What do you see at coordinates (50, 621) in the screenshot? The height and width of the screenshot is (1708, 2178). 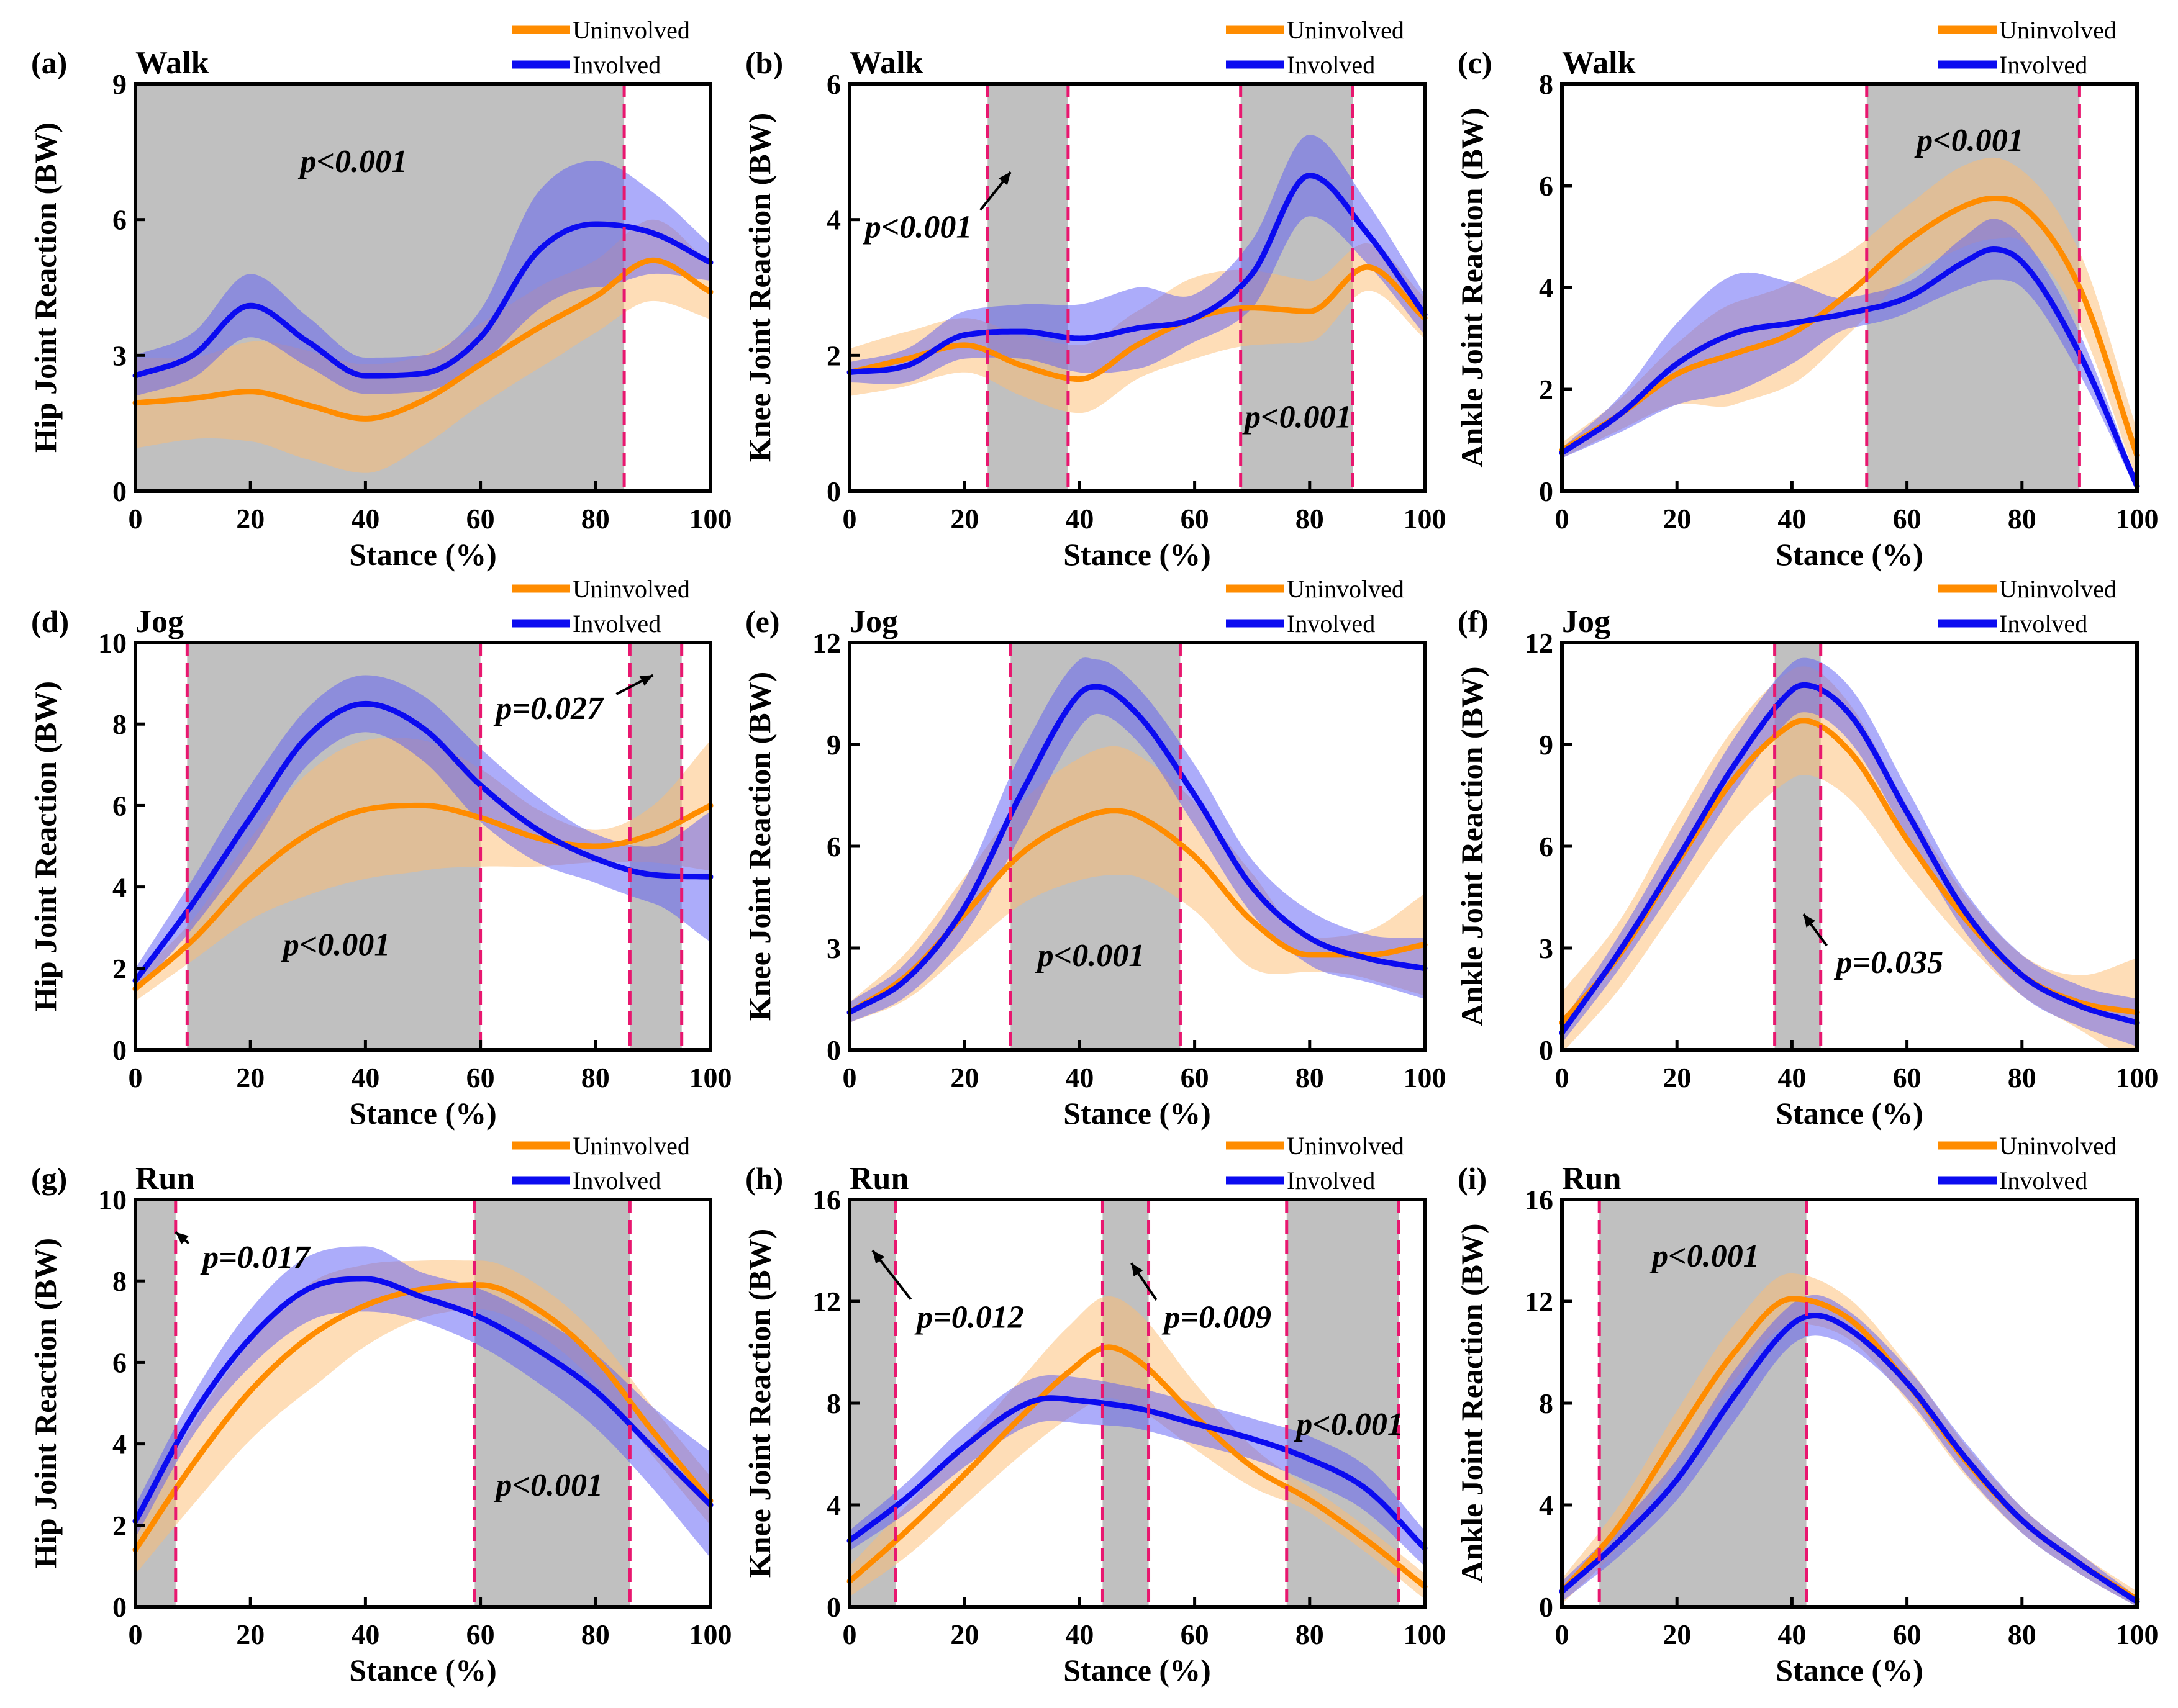 I see `panel-label: (d)` at bounding box center [50, 621].